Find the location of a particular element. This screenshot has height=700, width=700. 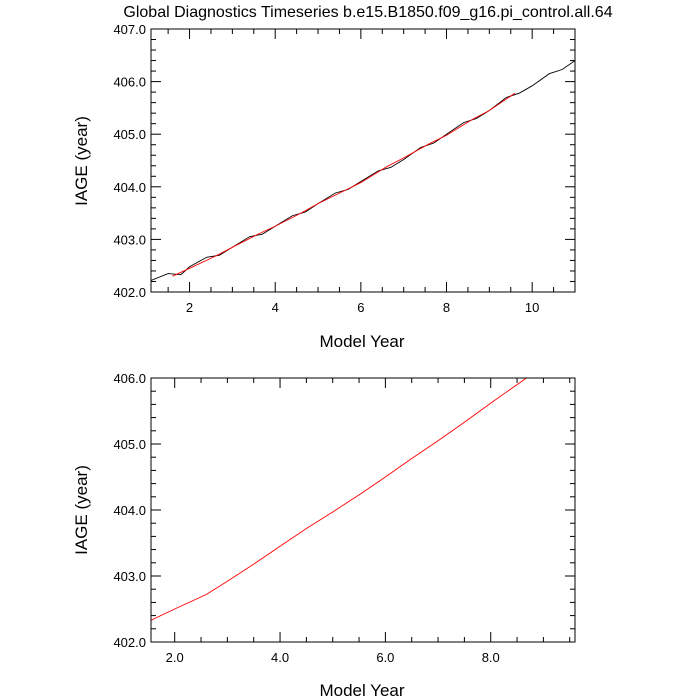

y-axis-label-top: IAGE (year) is located at coordinates (81, 161).